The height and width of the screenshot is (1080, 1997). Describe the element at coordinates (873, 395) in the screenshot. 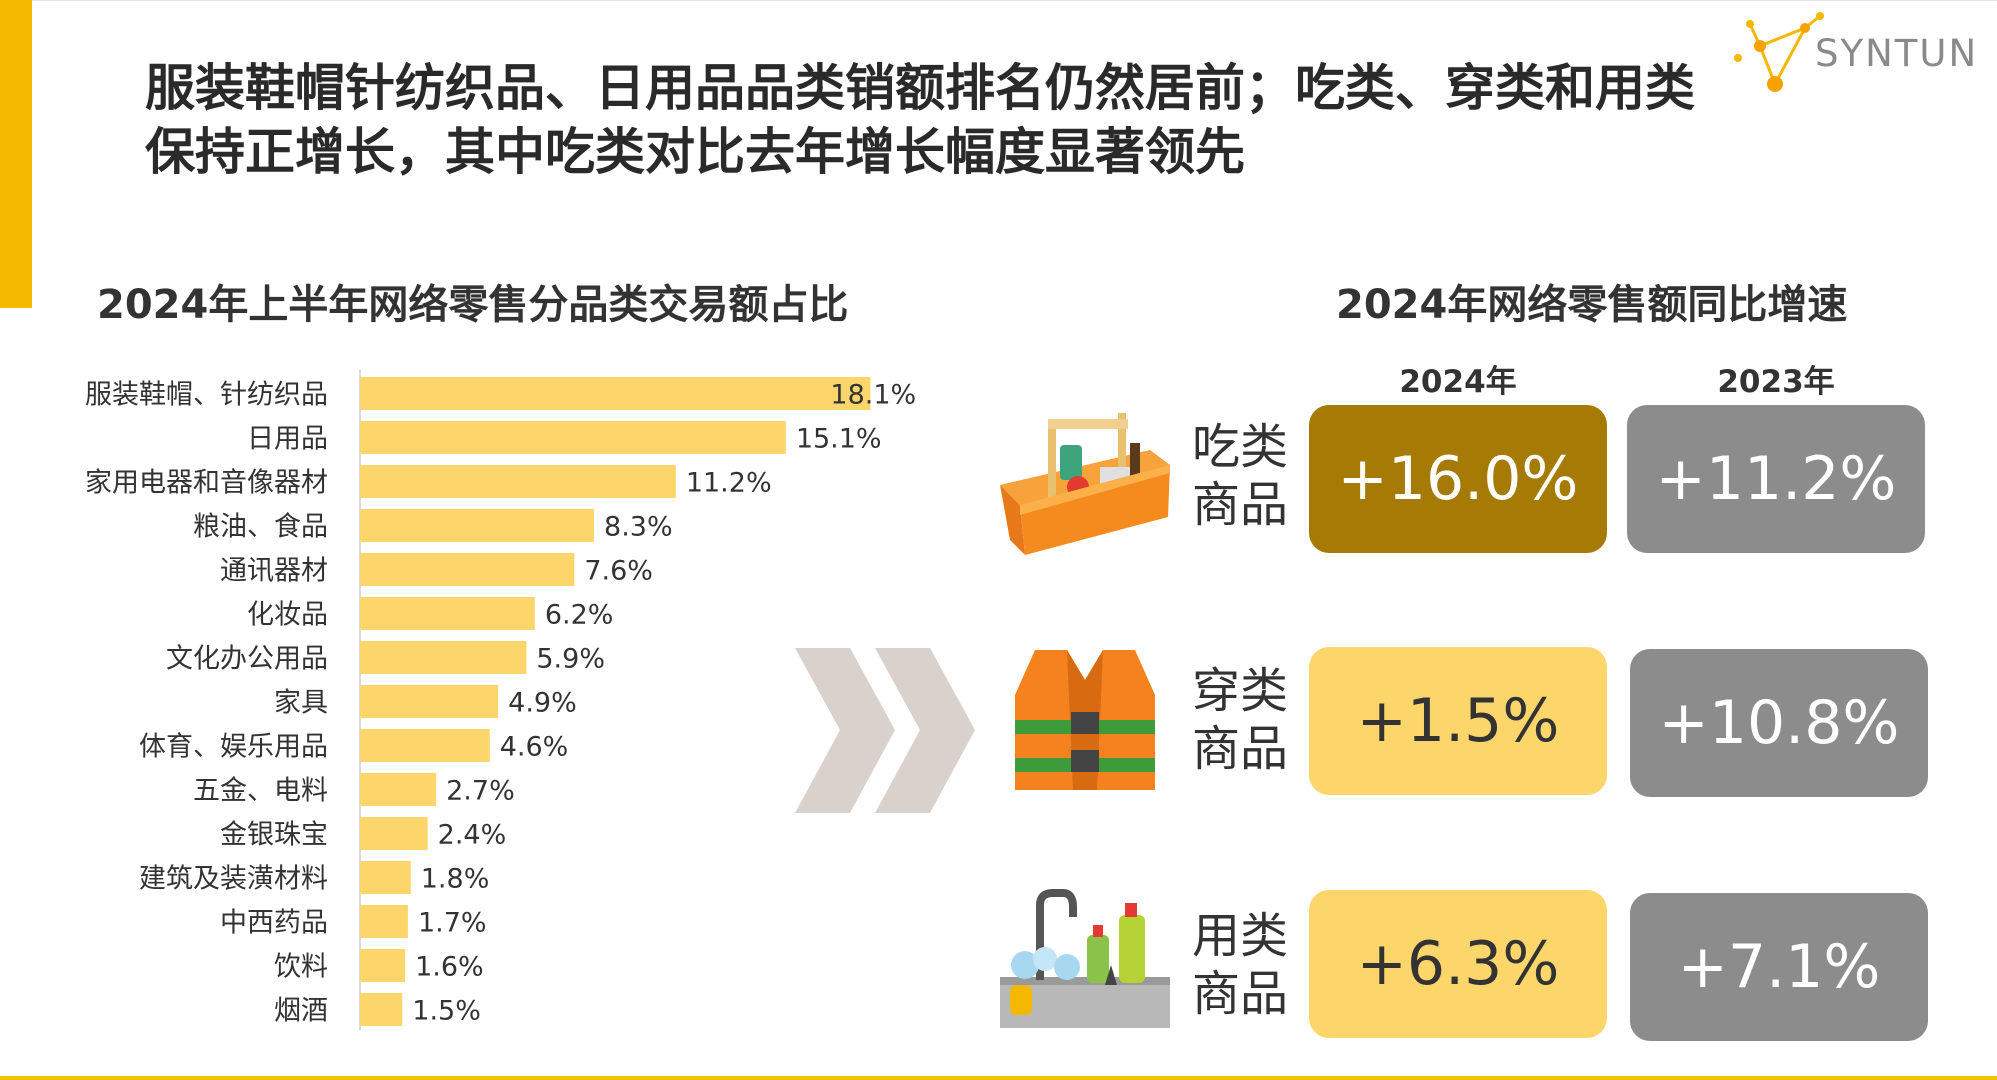

I see `value-label: 18.1%` at that location.